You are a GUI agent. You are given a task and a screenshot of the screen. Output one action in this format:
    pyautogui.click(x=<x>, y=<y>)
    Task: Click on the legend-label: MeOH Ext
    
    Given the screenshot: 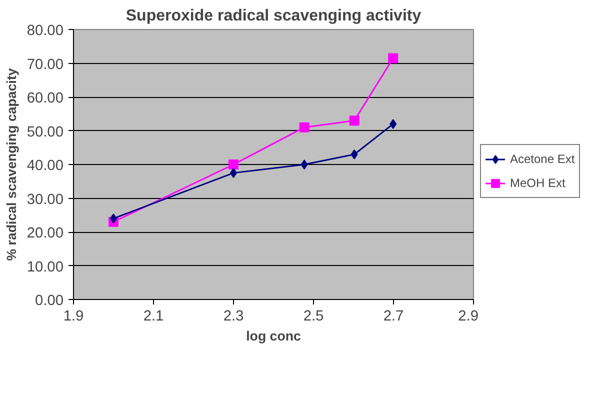 What is the action you would take?
    pyautogui.click(x=538, y=183)
    